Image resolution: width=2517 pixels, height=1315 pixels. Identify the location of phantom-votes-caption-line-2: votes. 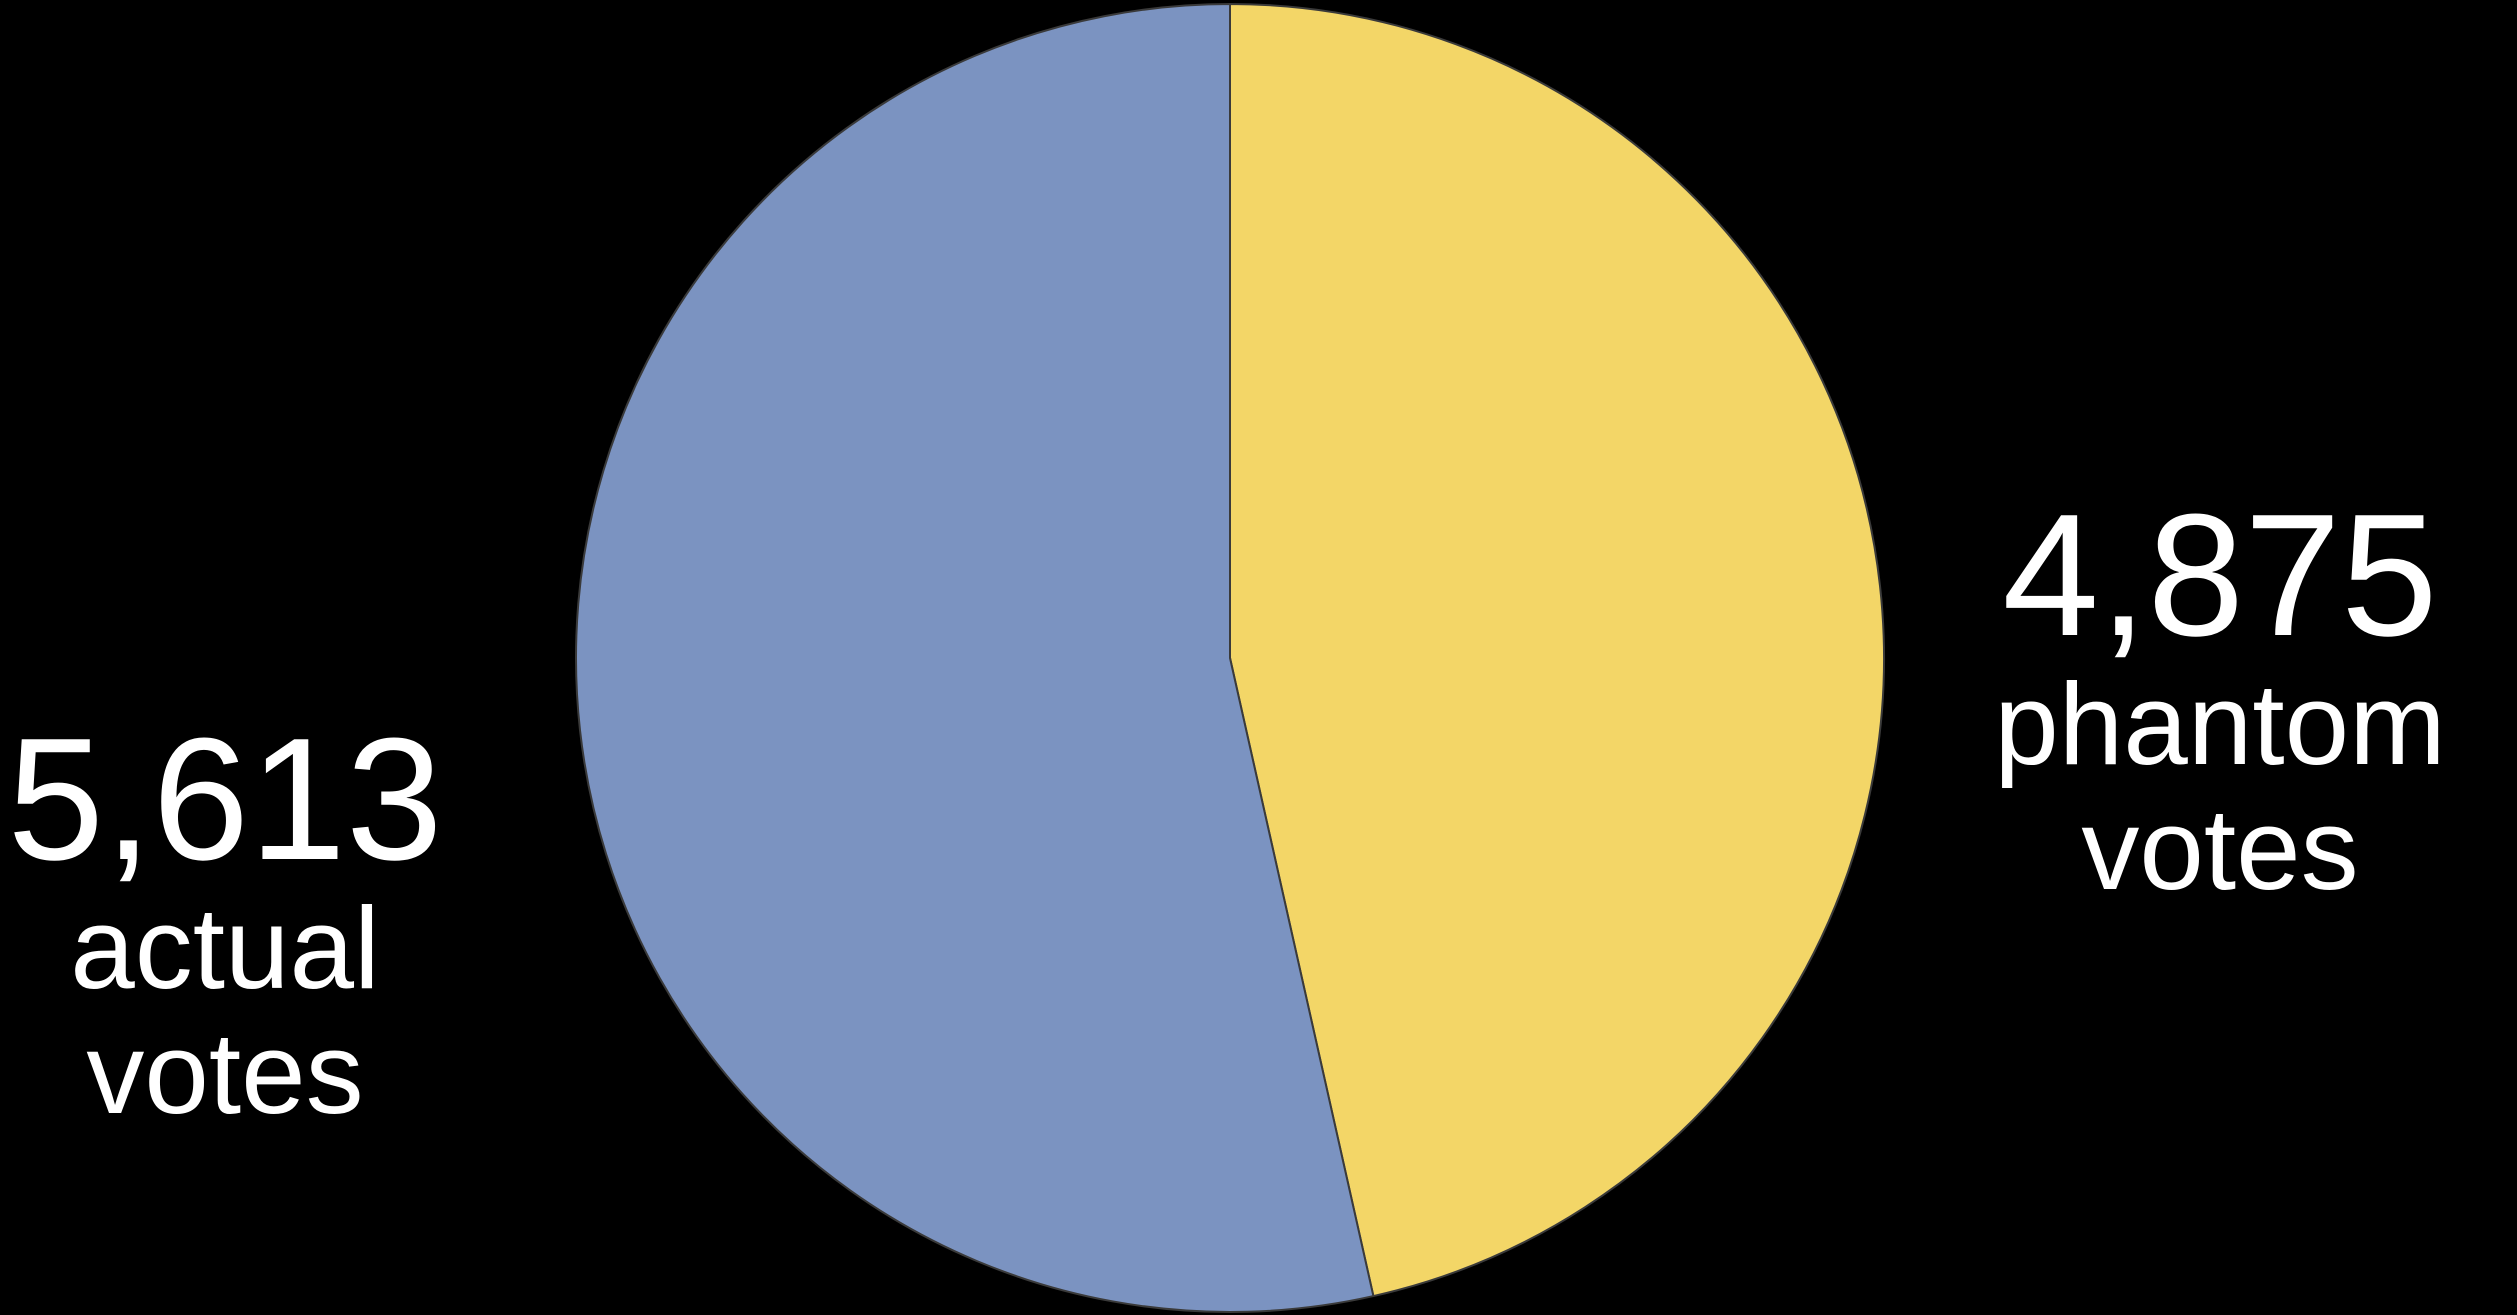
(2220, 849).